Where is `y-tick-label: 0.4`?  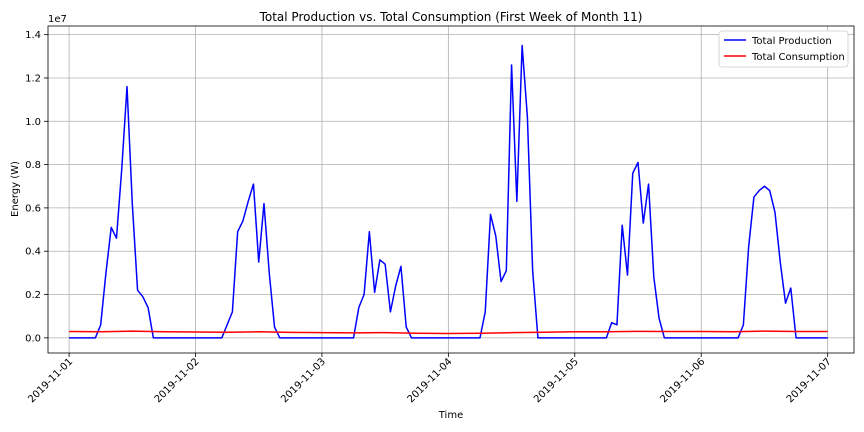 y-tick-label: 0.4 is located at coordinates (33, 252).